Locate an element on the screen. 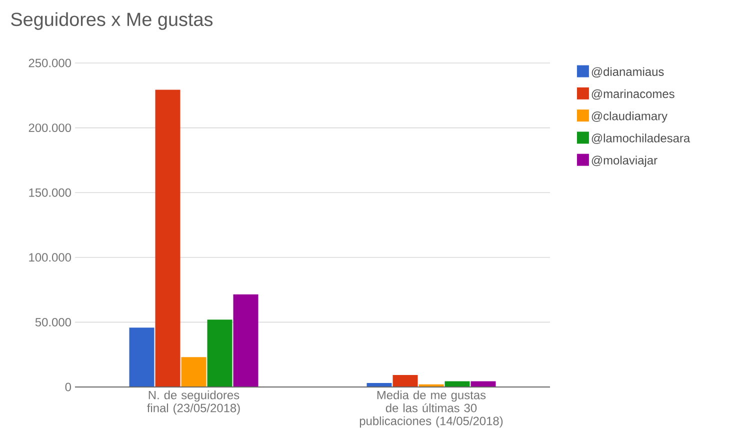 The image size is (731, 440). legend-label: @claudiamary is located at coordinates (630, 117).